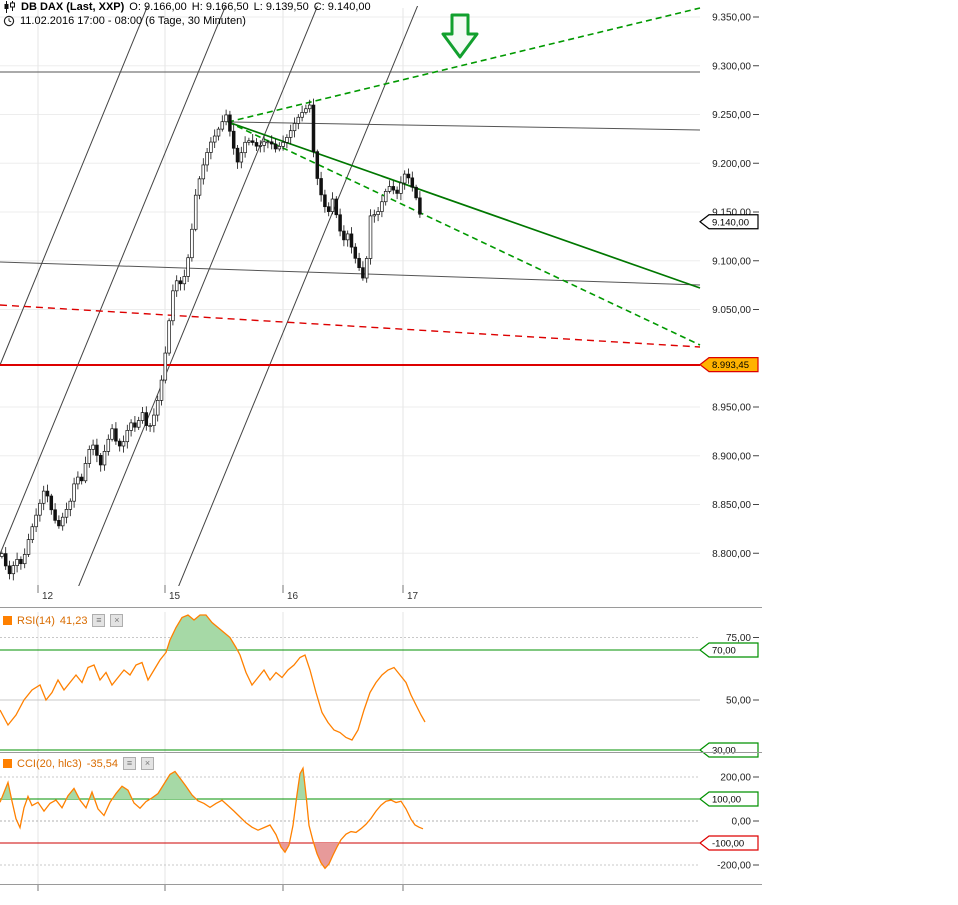 The width and height of the screenshot is (958, 905). Describe the element at coordinates (7, 763) in the screenshot. I see `cci-color-swatch` at that location.